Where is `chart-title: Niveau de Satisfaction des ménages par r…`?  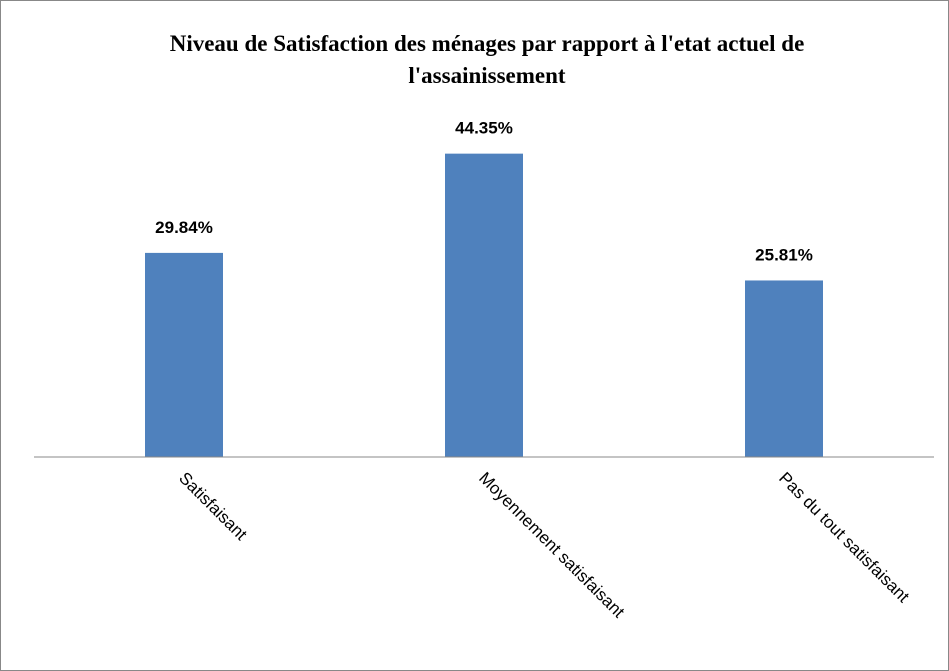
chart-title: Niveau de Satisfaction des ménages par r… is located at coordinates (487, 59).